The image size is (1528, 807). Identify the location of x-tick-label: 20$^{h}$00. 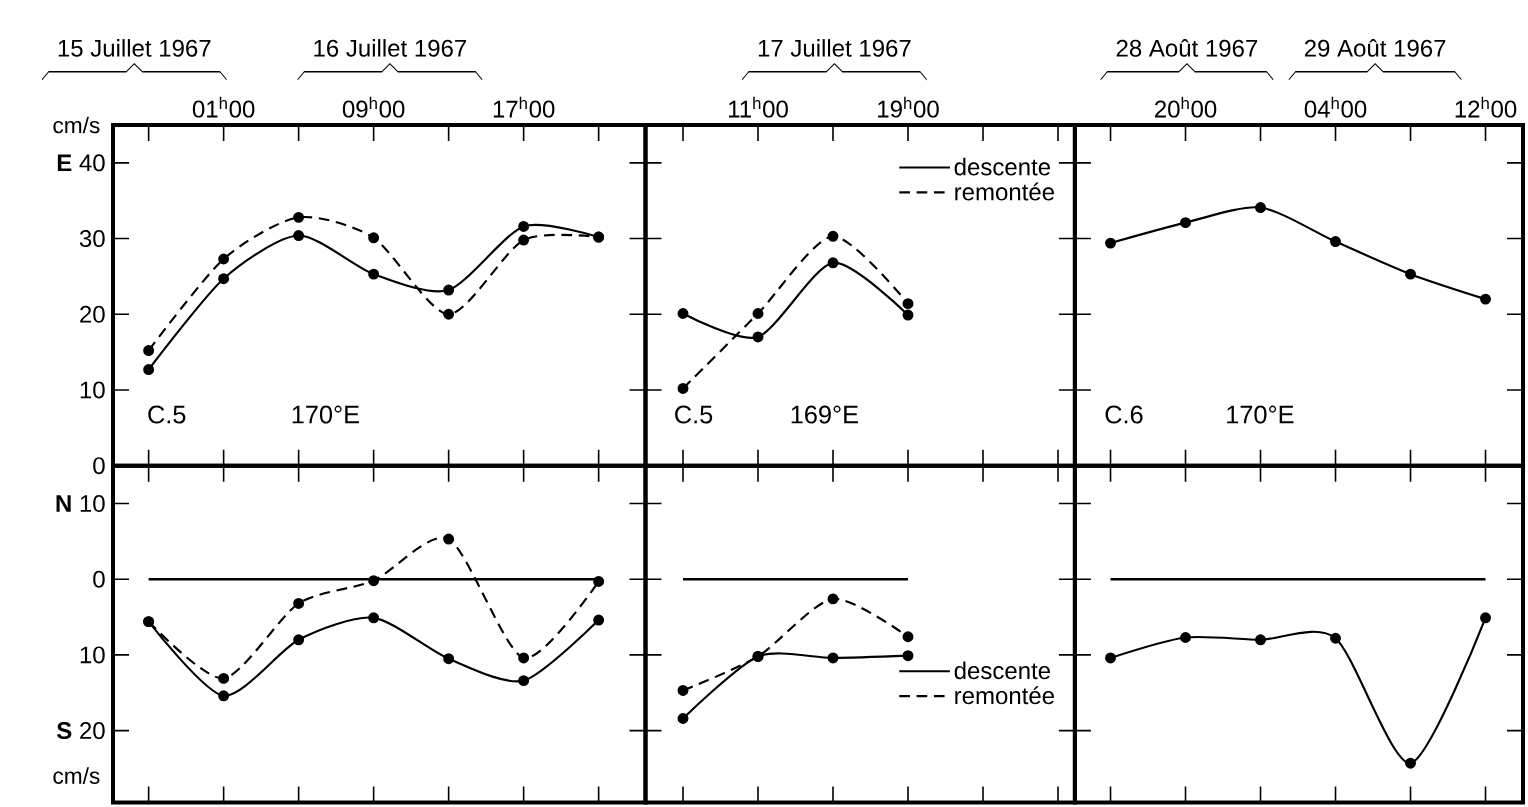
(1186, 107).